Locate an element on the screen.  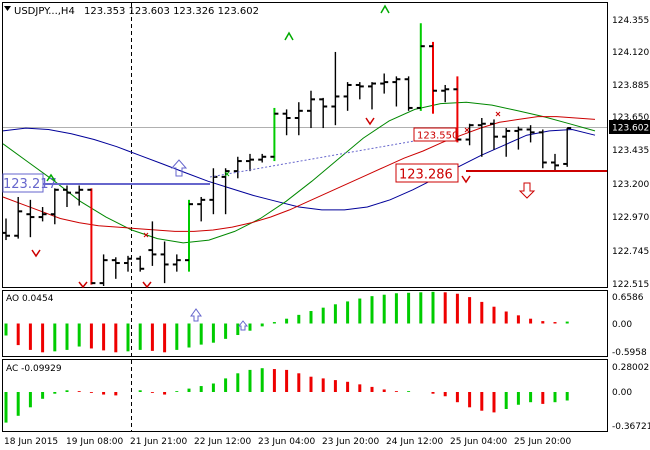
price-tick: 123.650 is located at coordinates (630, 118).